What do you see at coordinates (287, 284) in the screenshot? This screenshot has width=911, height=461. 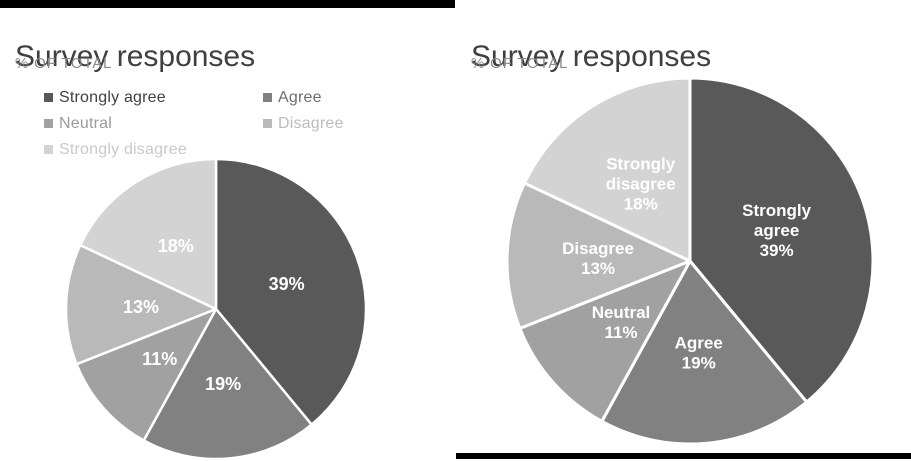 I see `pie-slice-label: 39%` at bounding box center [287, 284].